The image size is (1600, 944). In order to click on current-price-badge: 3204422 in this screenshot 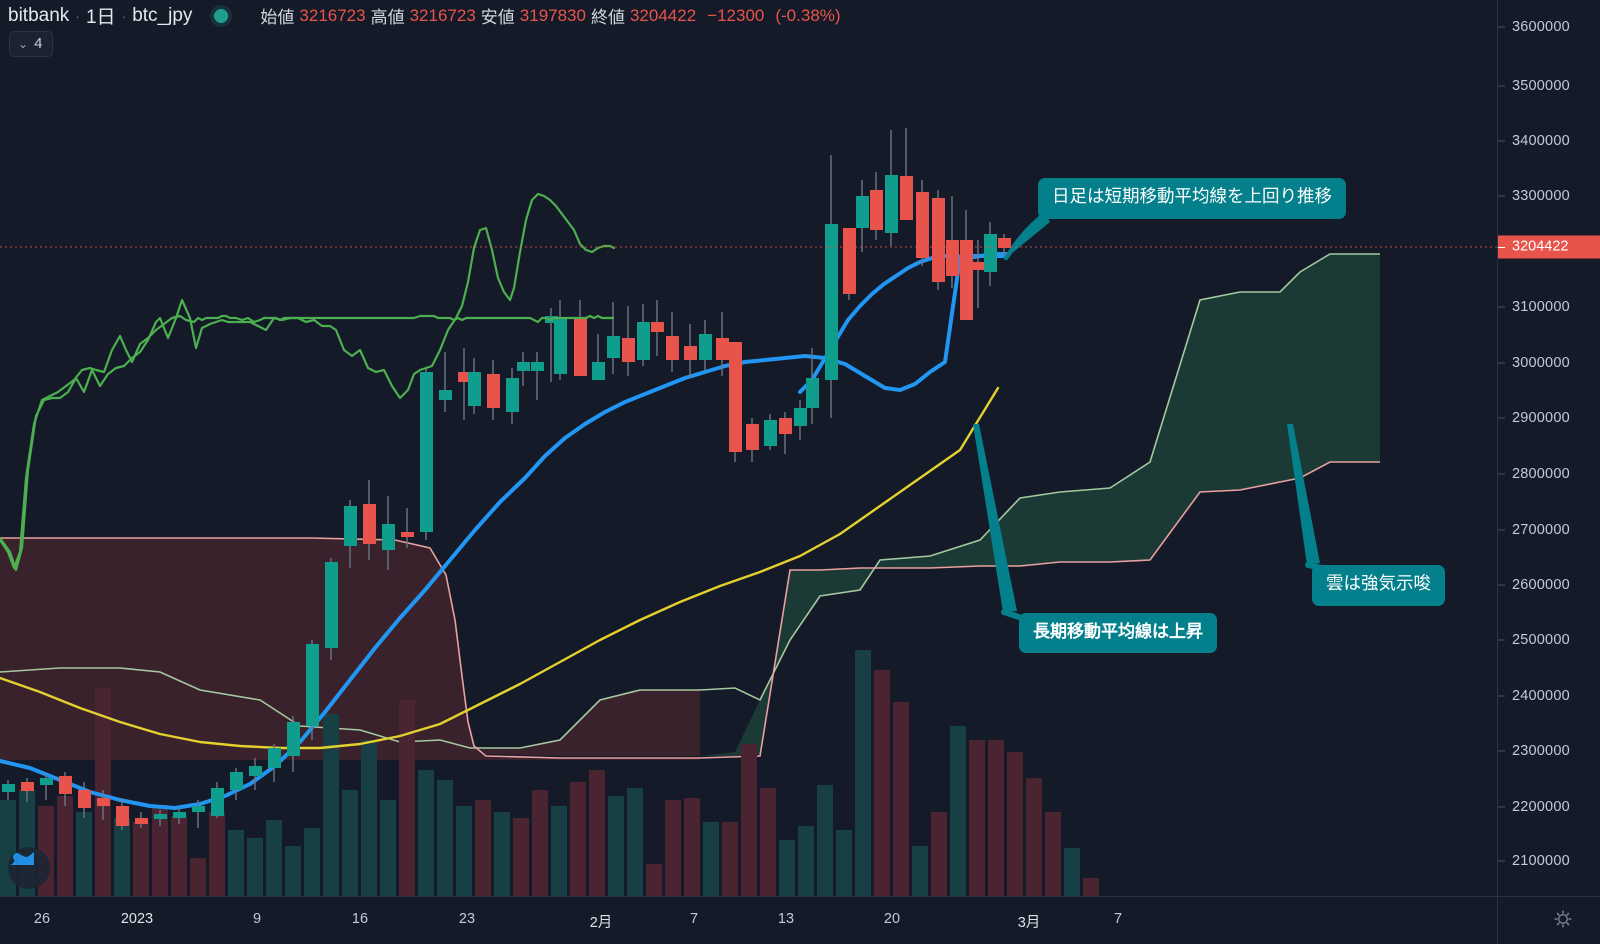, I will do `click(1549, 247)`.